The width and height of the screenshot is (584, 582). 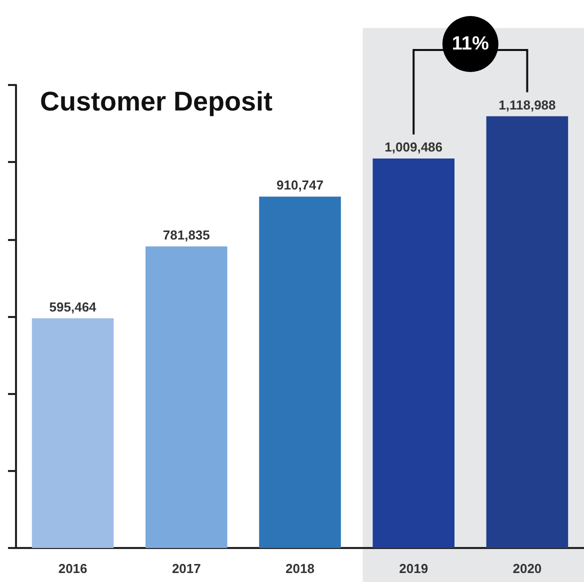 What do you see at coordinates (413, 147) in the screenshot?
I see `data-label: 1,009,486` at bounding box center [413, 147].